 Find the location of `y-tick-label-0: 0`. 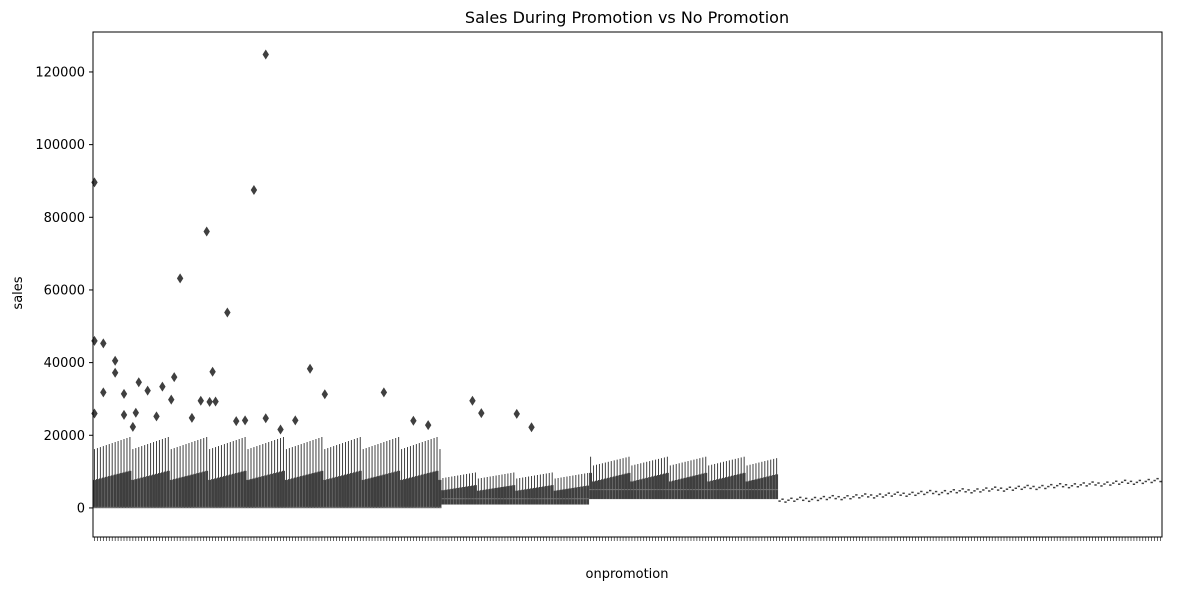

y-tick-label-0: 0 is located at coordinates (81, 508).